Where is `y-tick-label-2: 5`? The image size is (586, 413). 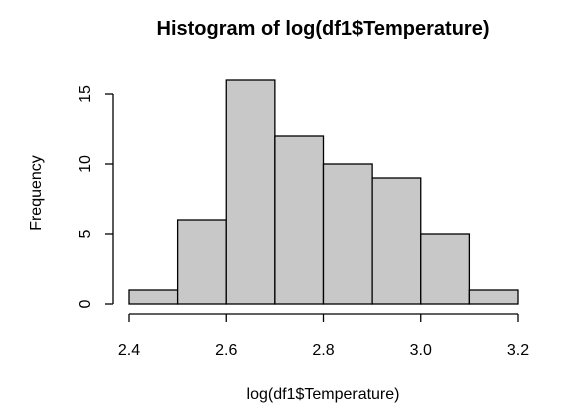
y-tick-label-2: 5 is located at coordinates (85, 233).